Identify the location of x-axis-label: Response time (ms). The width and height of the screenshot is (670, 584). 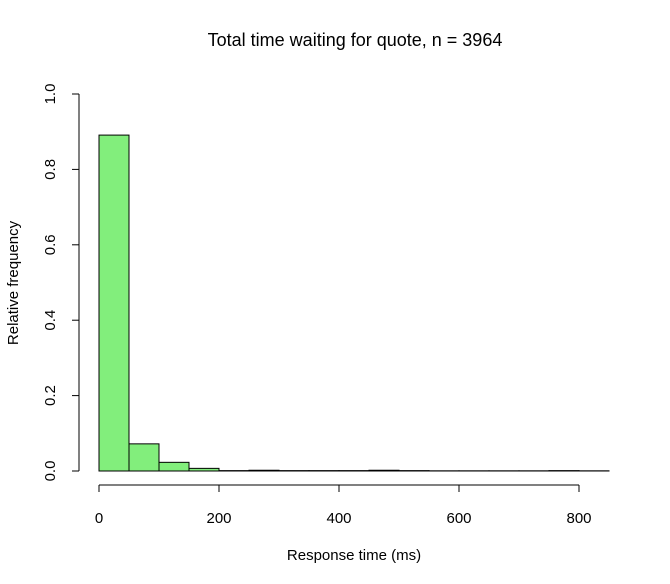
(354, 555).